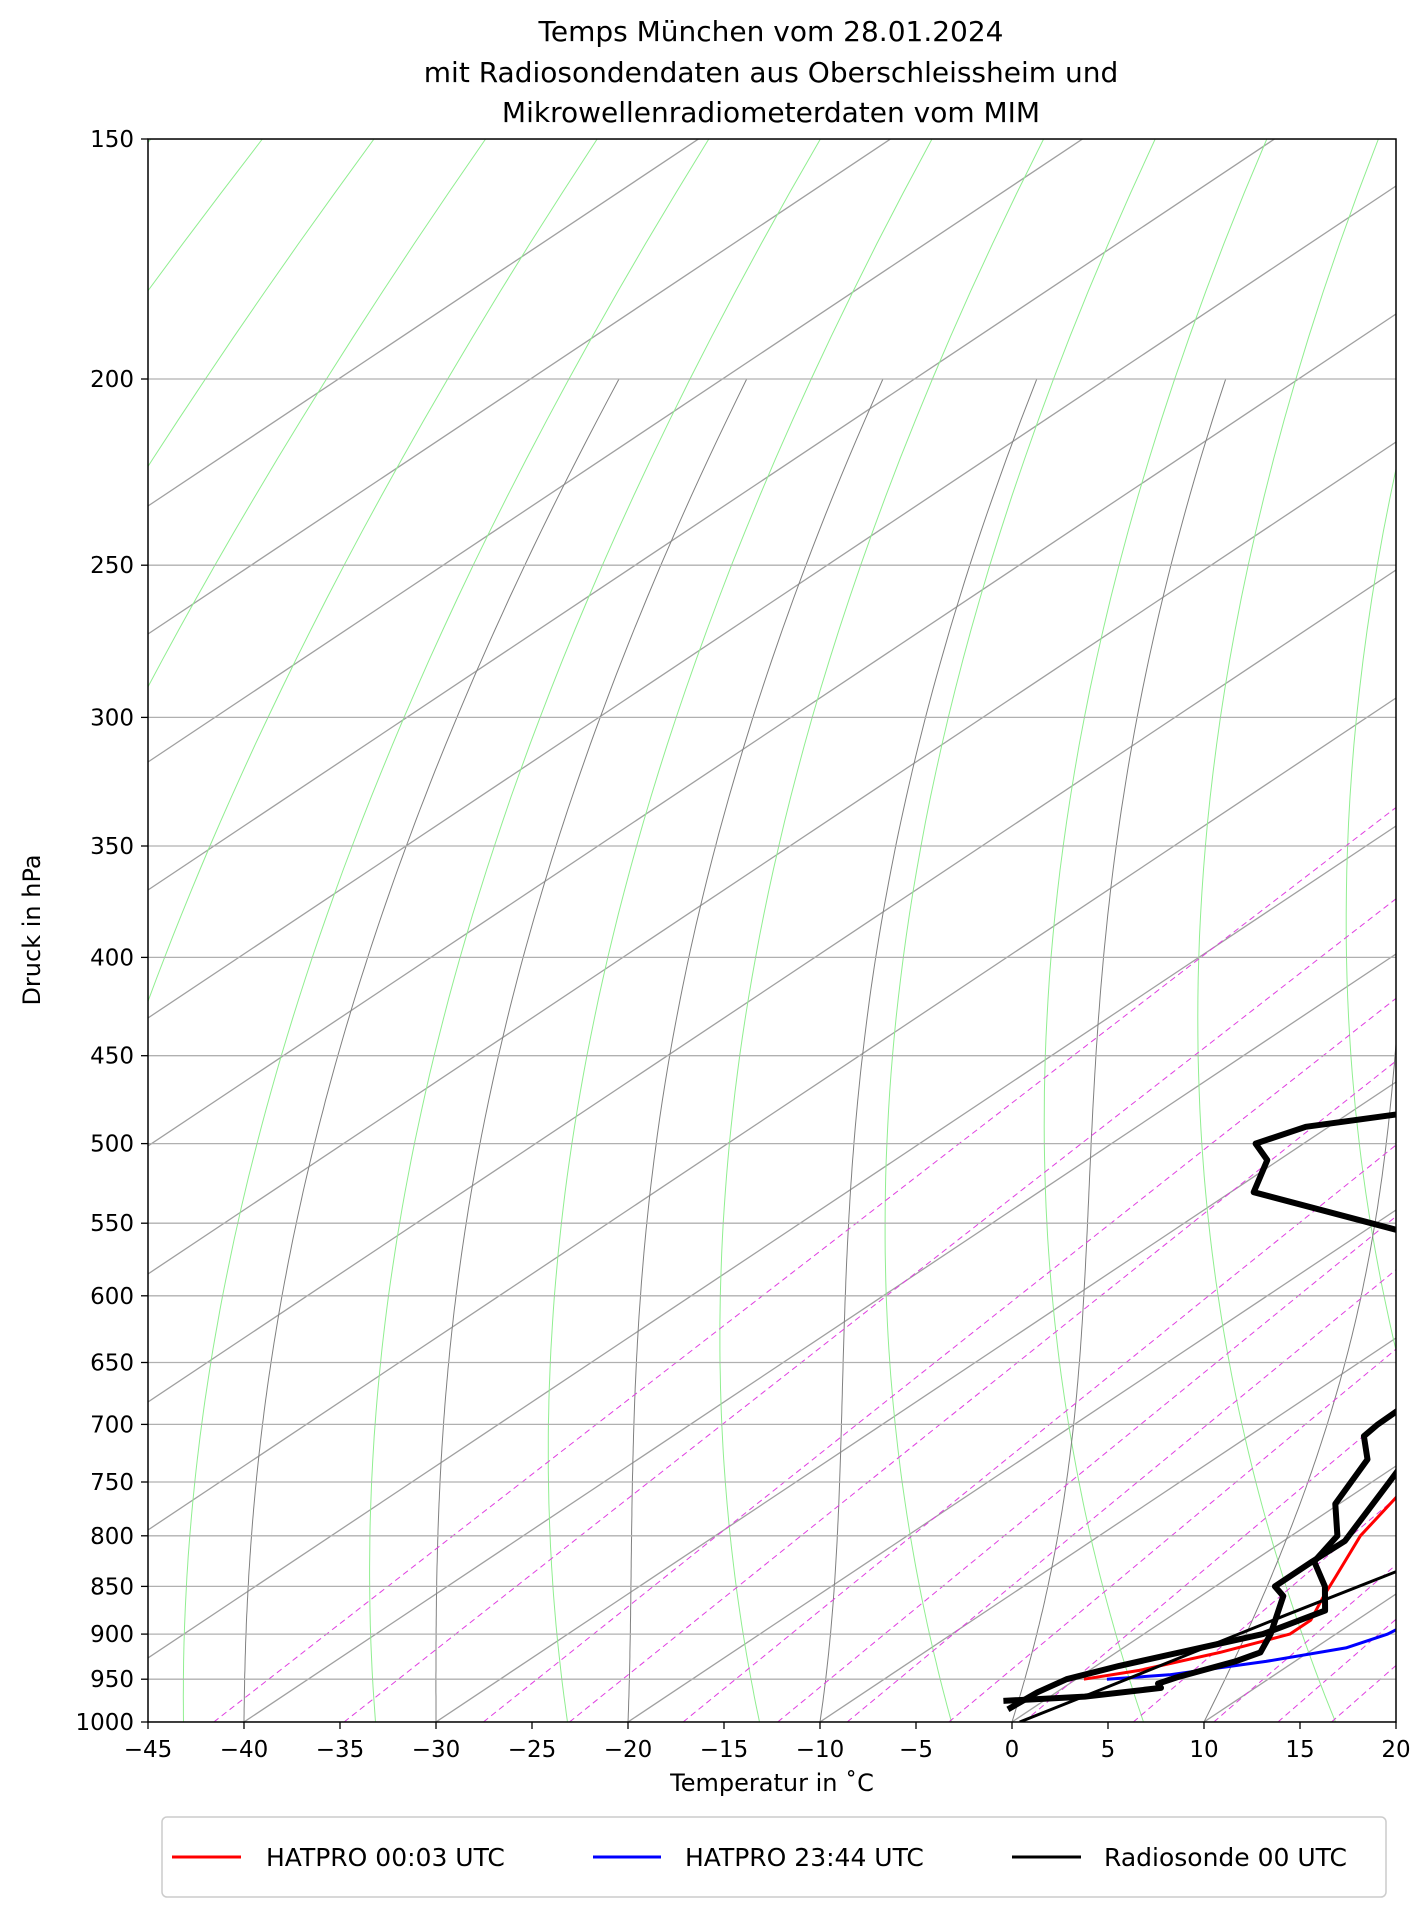  I want to click on x-tick-label: −40, so click(244, 1750).